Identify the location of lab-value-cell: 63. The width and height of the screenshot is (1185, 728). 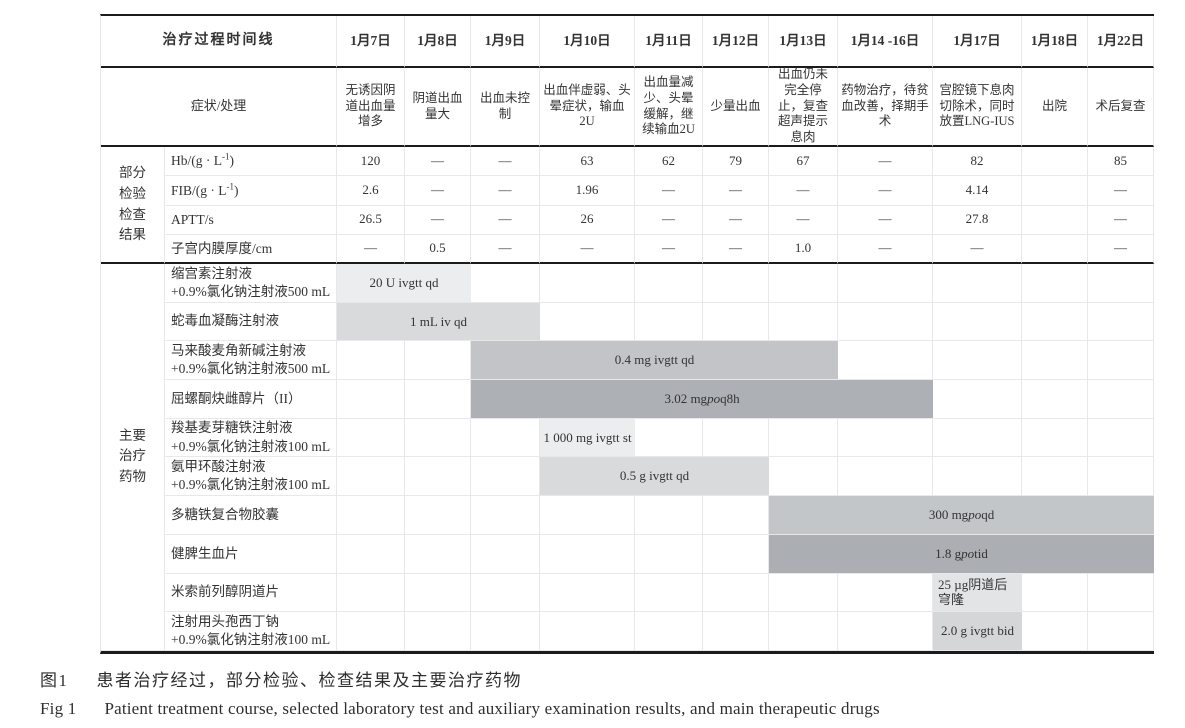
(587, 162).